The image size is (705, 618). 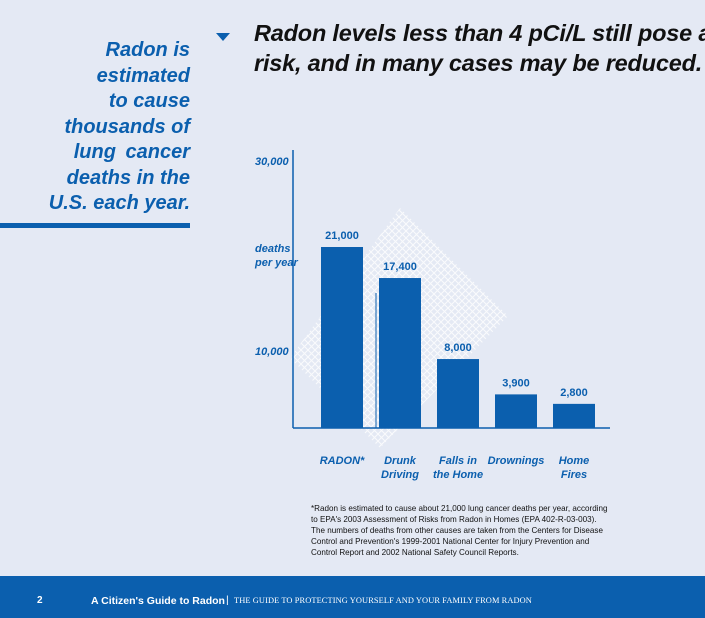 What do you see at coordinates (95, 225) in the screenshot?
I see `sidebar-divider` at bounding box center [95, 225].